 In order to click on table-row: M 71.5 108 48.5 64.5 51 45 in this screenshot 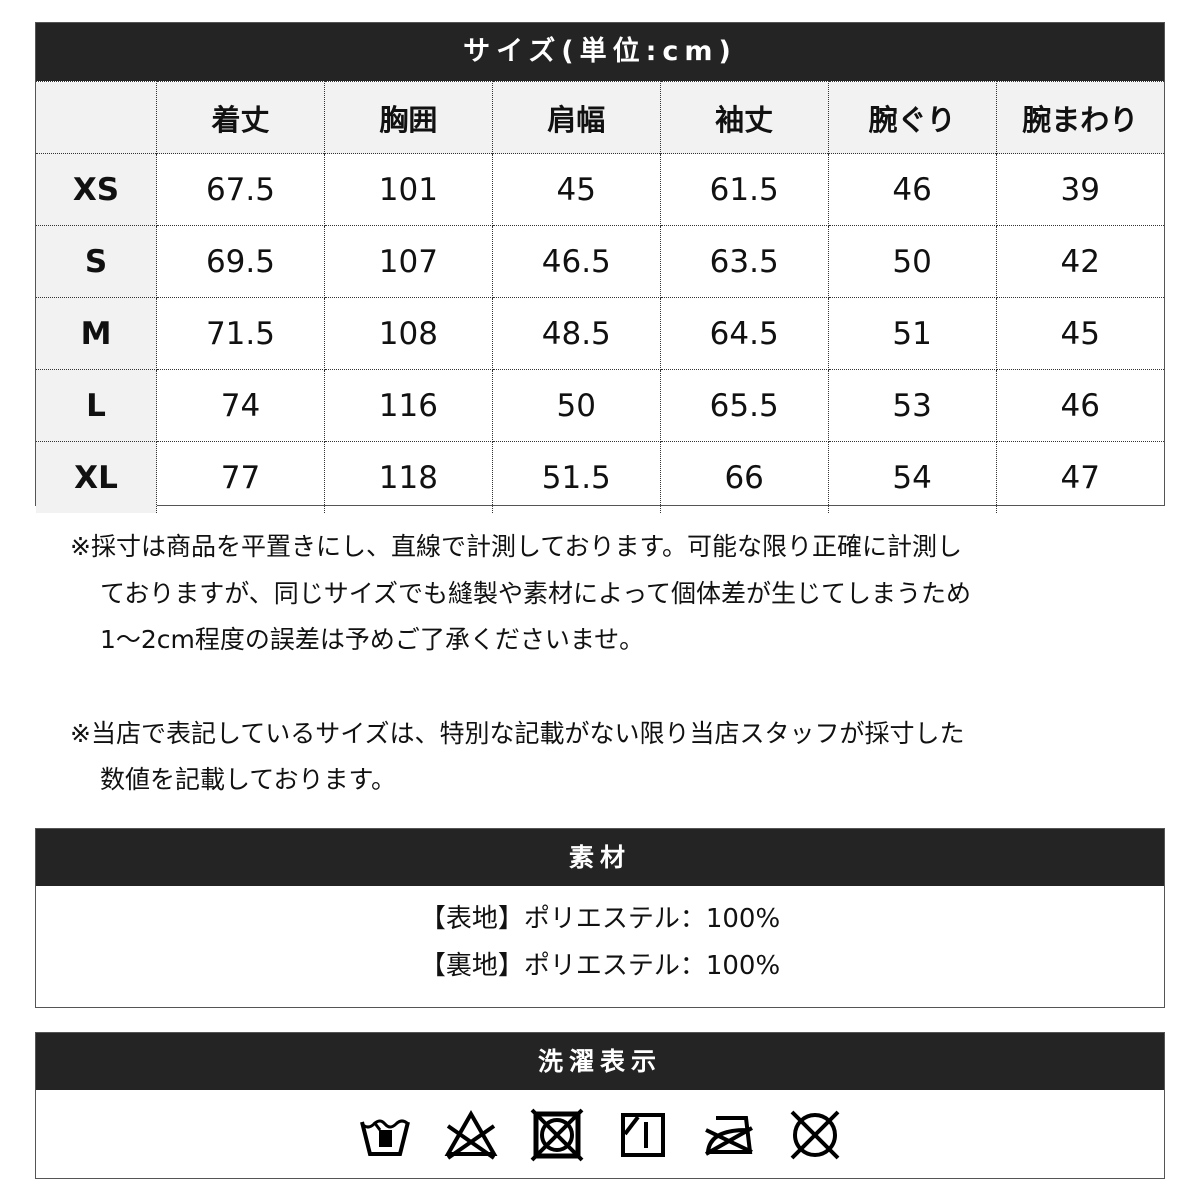, I will do `click(600, 333)`.